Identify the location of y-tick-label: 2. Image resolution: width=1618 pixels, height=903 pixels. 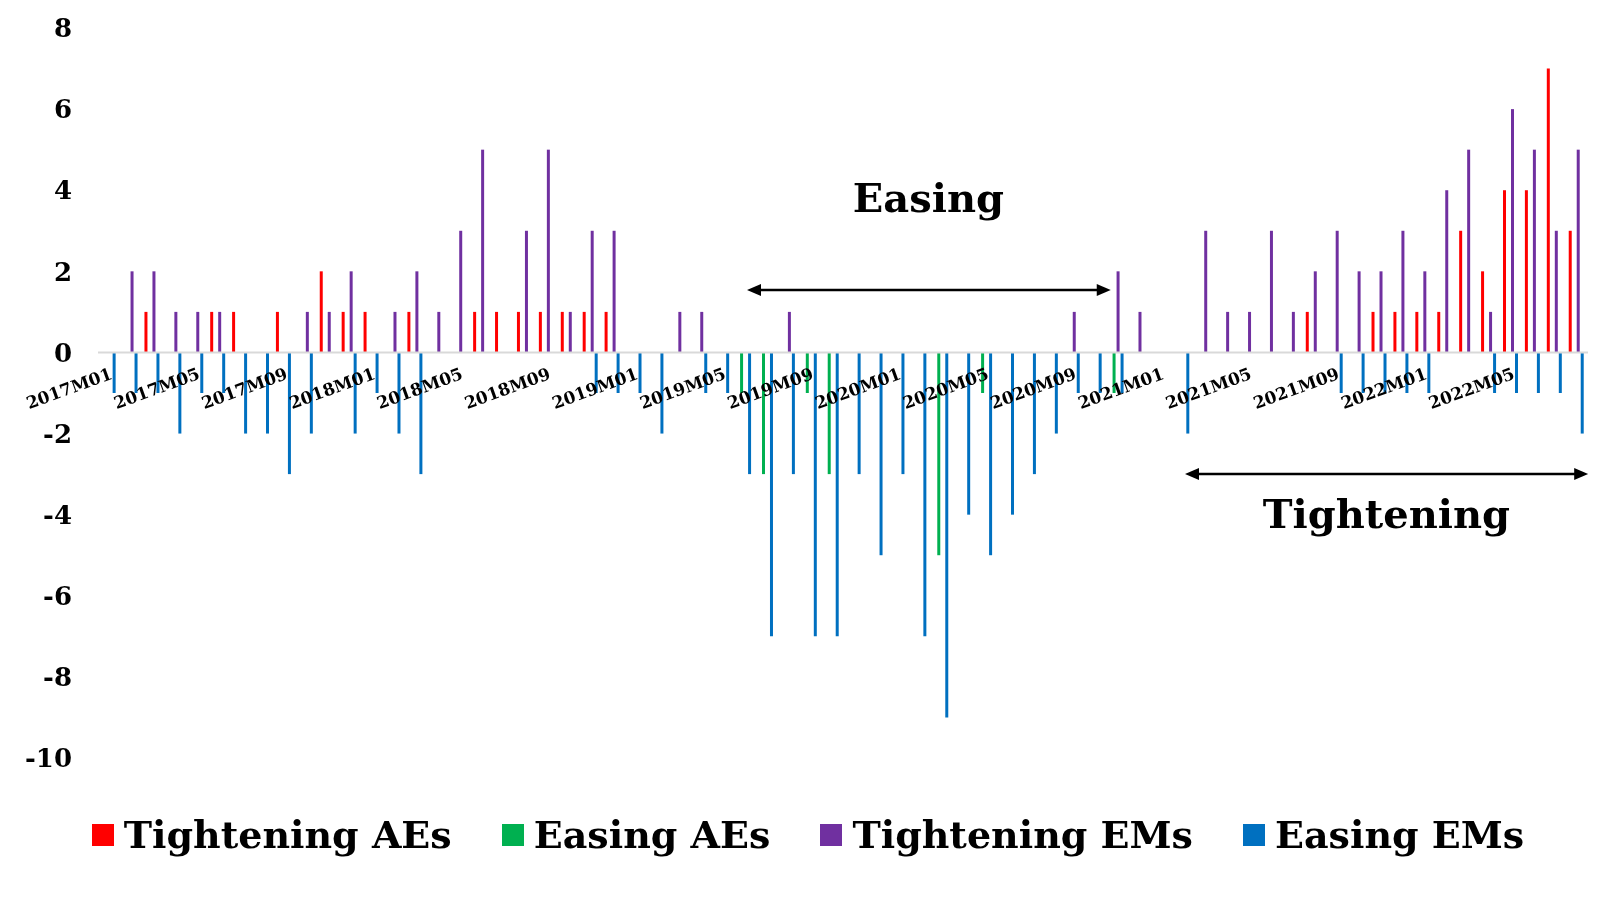
(62, 271).